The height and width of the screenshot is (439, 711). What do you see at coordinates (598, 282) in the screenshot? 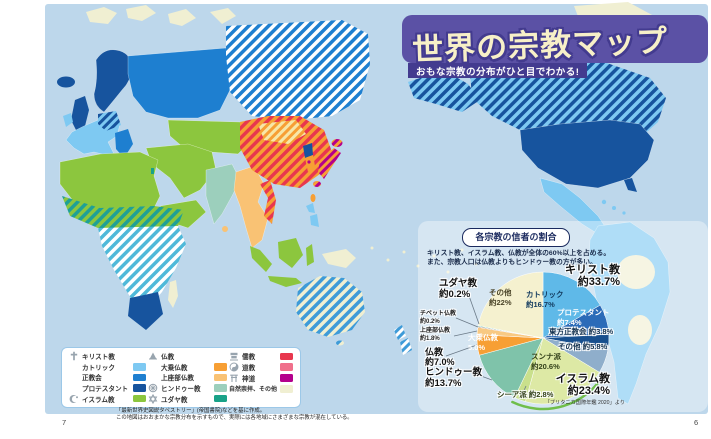
I see `pie-label-line: 約33.7%` at bounding box center [598, 282].